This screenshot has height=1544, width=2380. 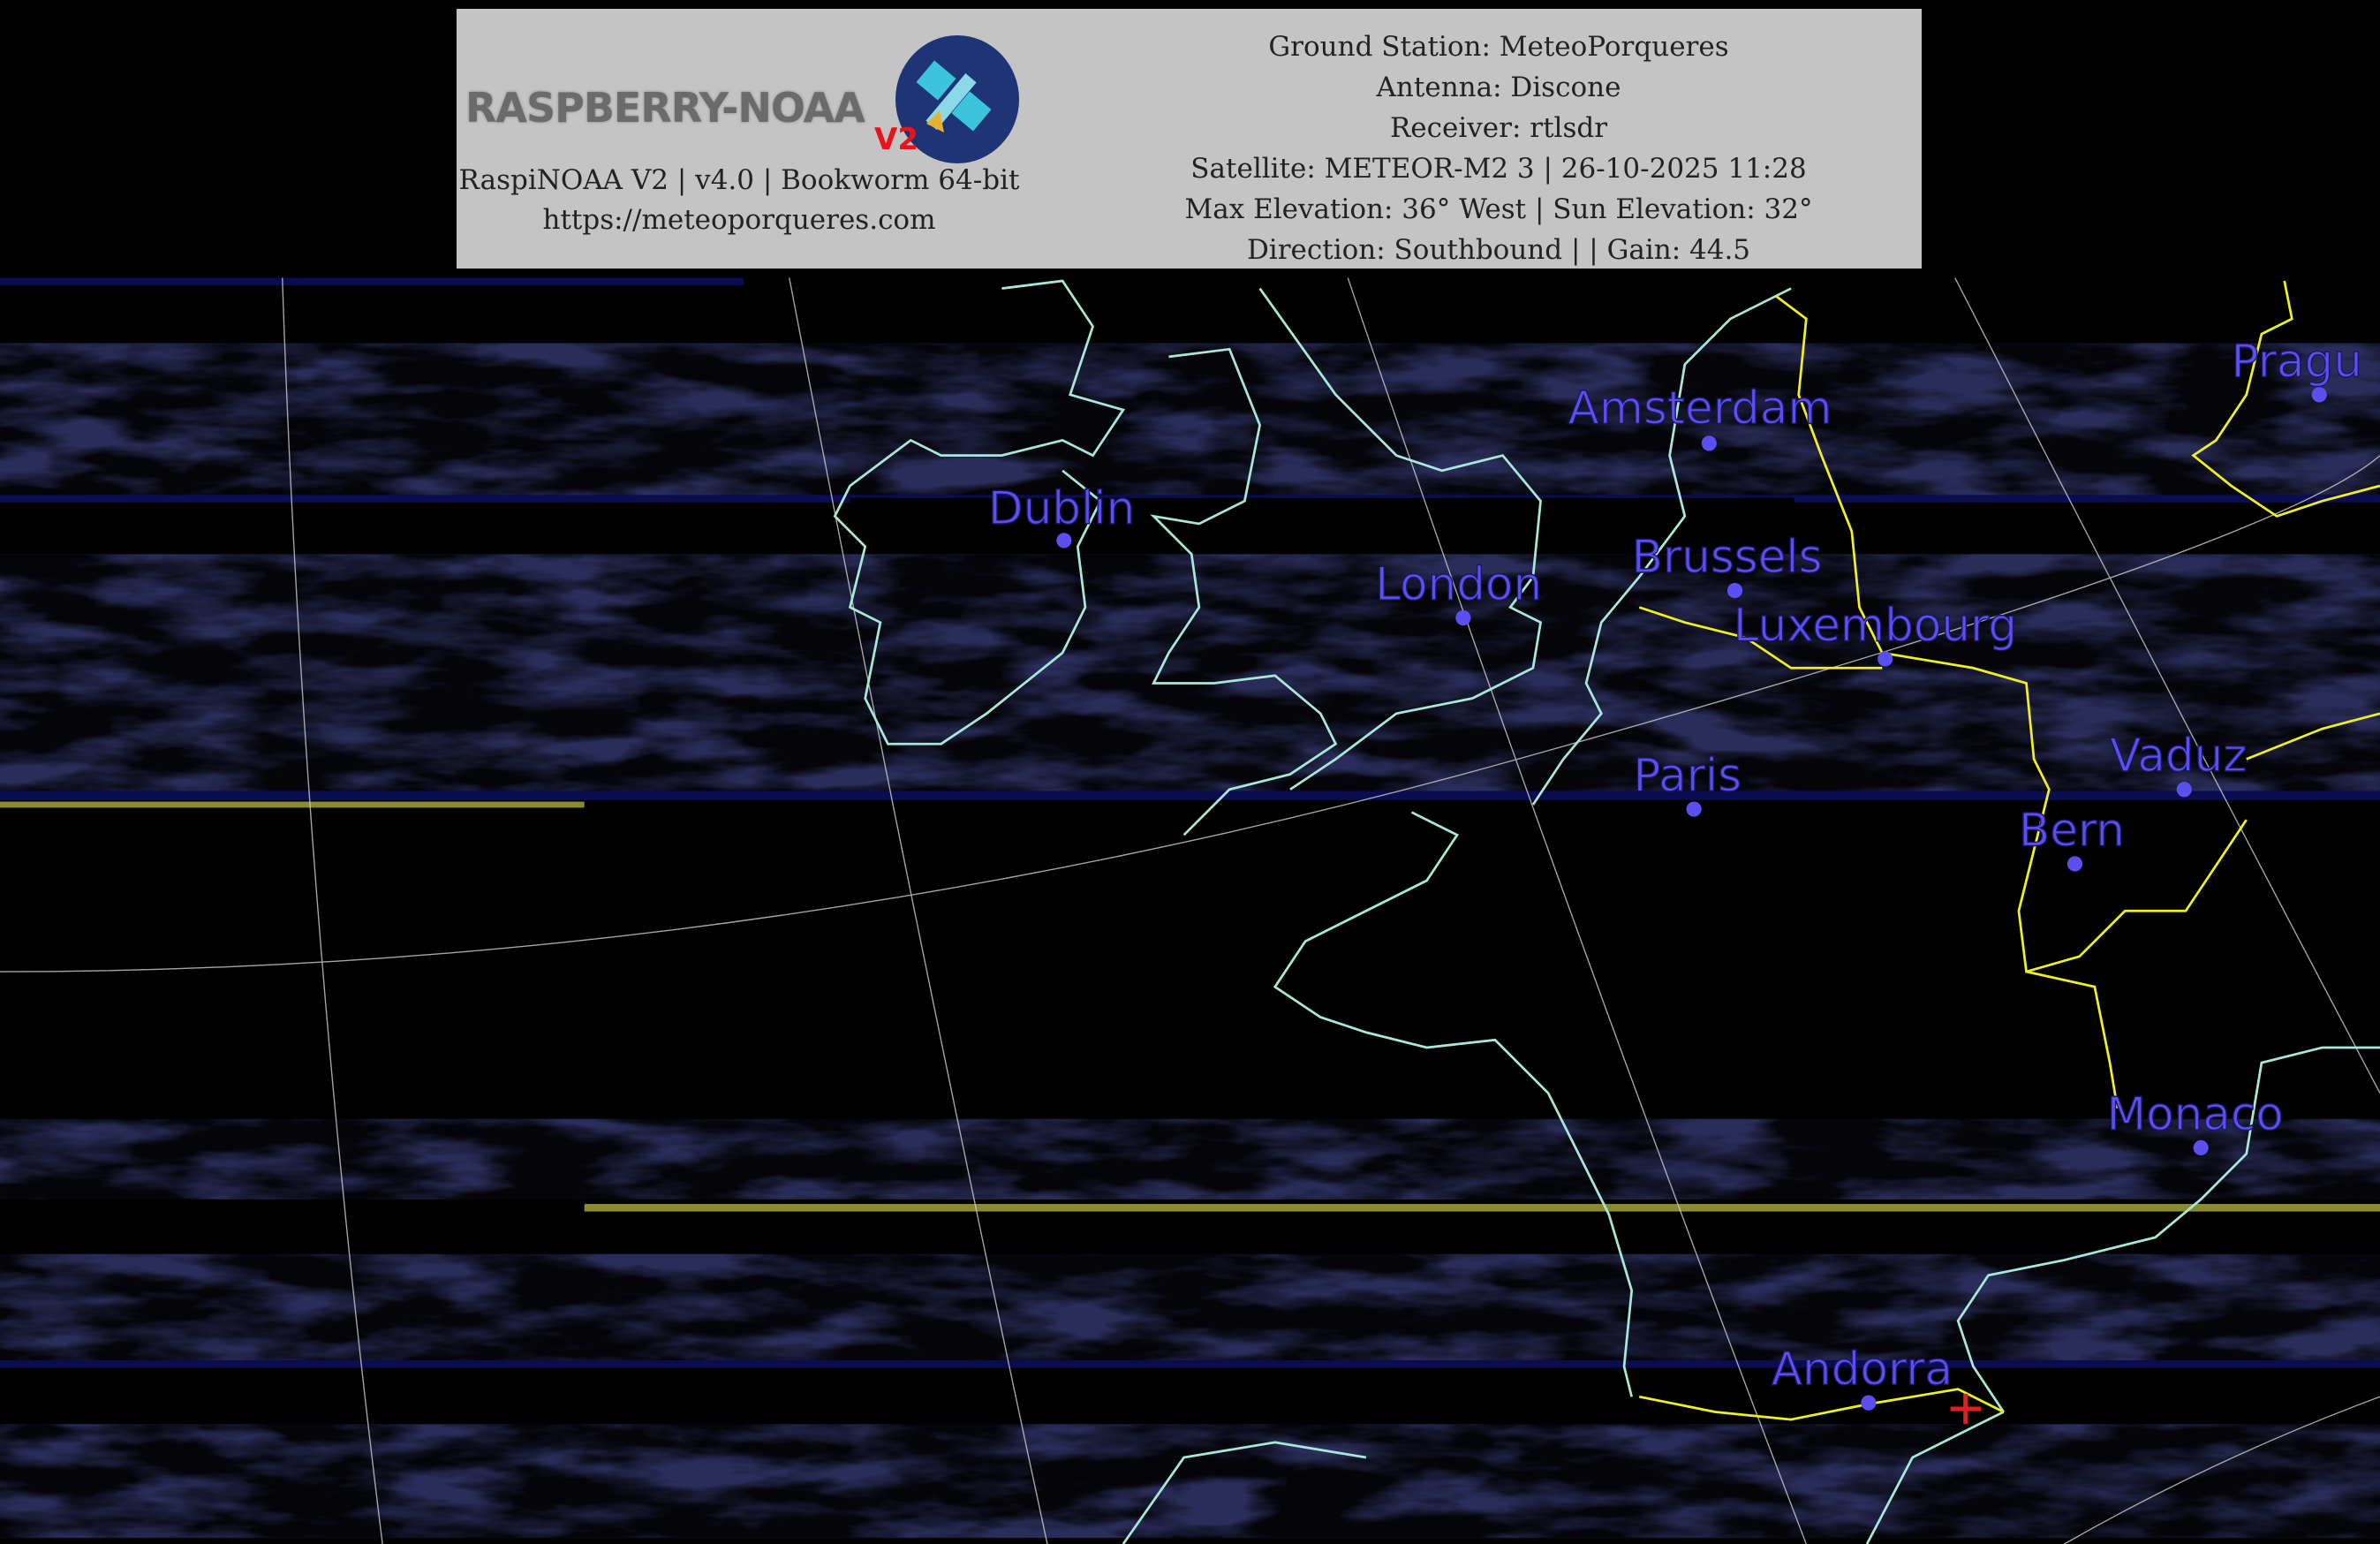 I want to click on svg-text: Paris, so click(x=1687, y=775).